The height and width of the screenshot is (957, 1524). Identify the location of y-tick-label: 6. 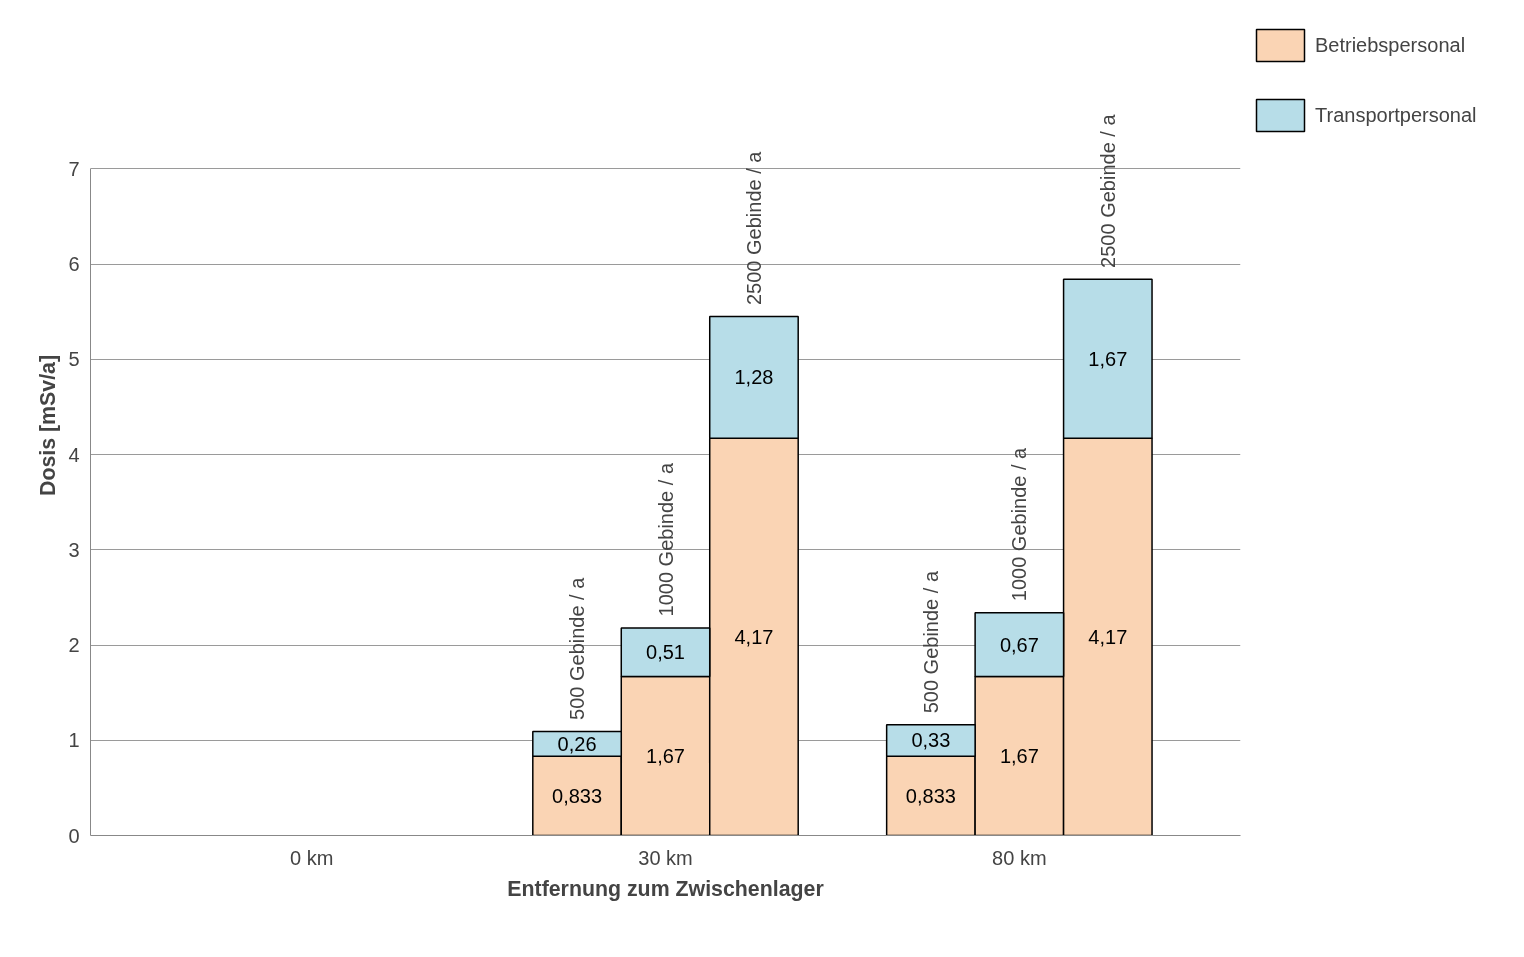
(74, 264).